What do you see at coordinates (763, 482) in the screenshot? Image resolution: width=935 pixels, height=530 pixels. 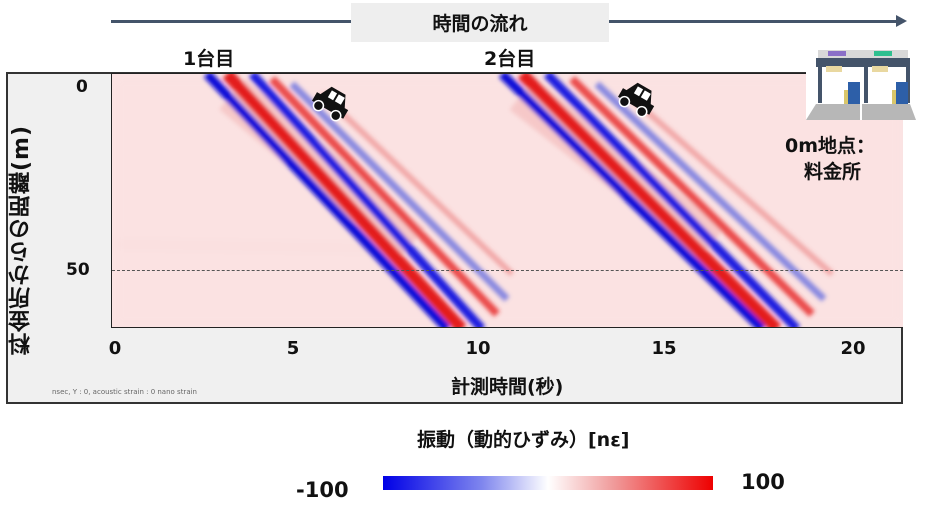 I see `colorbar-max-label: 100` at bounding box center [763, 482].